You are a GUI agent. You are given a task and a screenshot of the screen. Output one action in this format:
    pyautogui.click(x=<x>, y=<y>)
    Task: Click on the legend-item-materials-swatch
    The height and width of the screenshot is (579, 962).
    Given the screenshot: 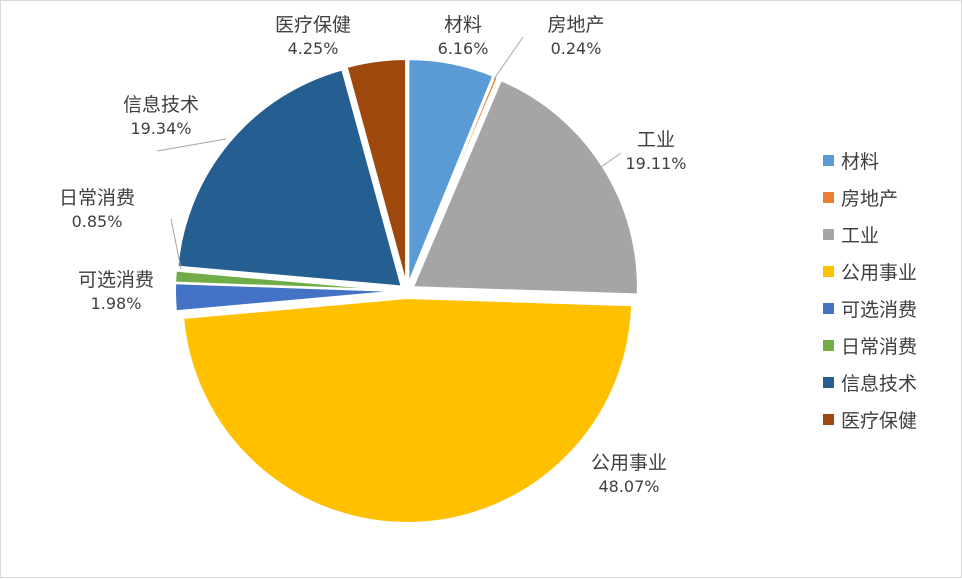 What is the action you would take?
    pyautogui.click(x=828, y=160)
    